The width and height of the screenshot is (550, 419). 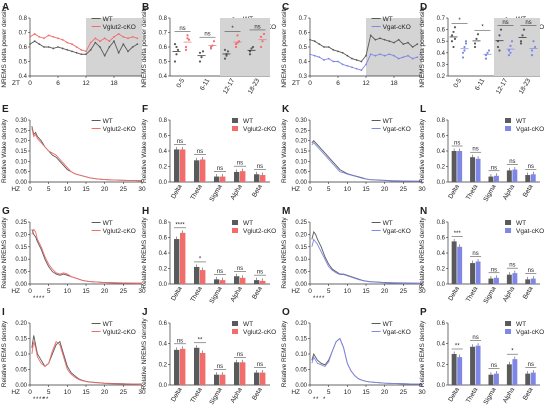 I want to click on y-axis-label: Relative Wake density, so click(x=144, y=150).